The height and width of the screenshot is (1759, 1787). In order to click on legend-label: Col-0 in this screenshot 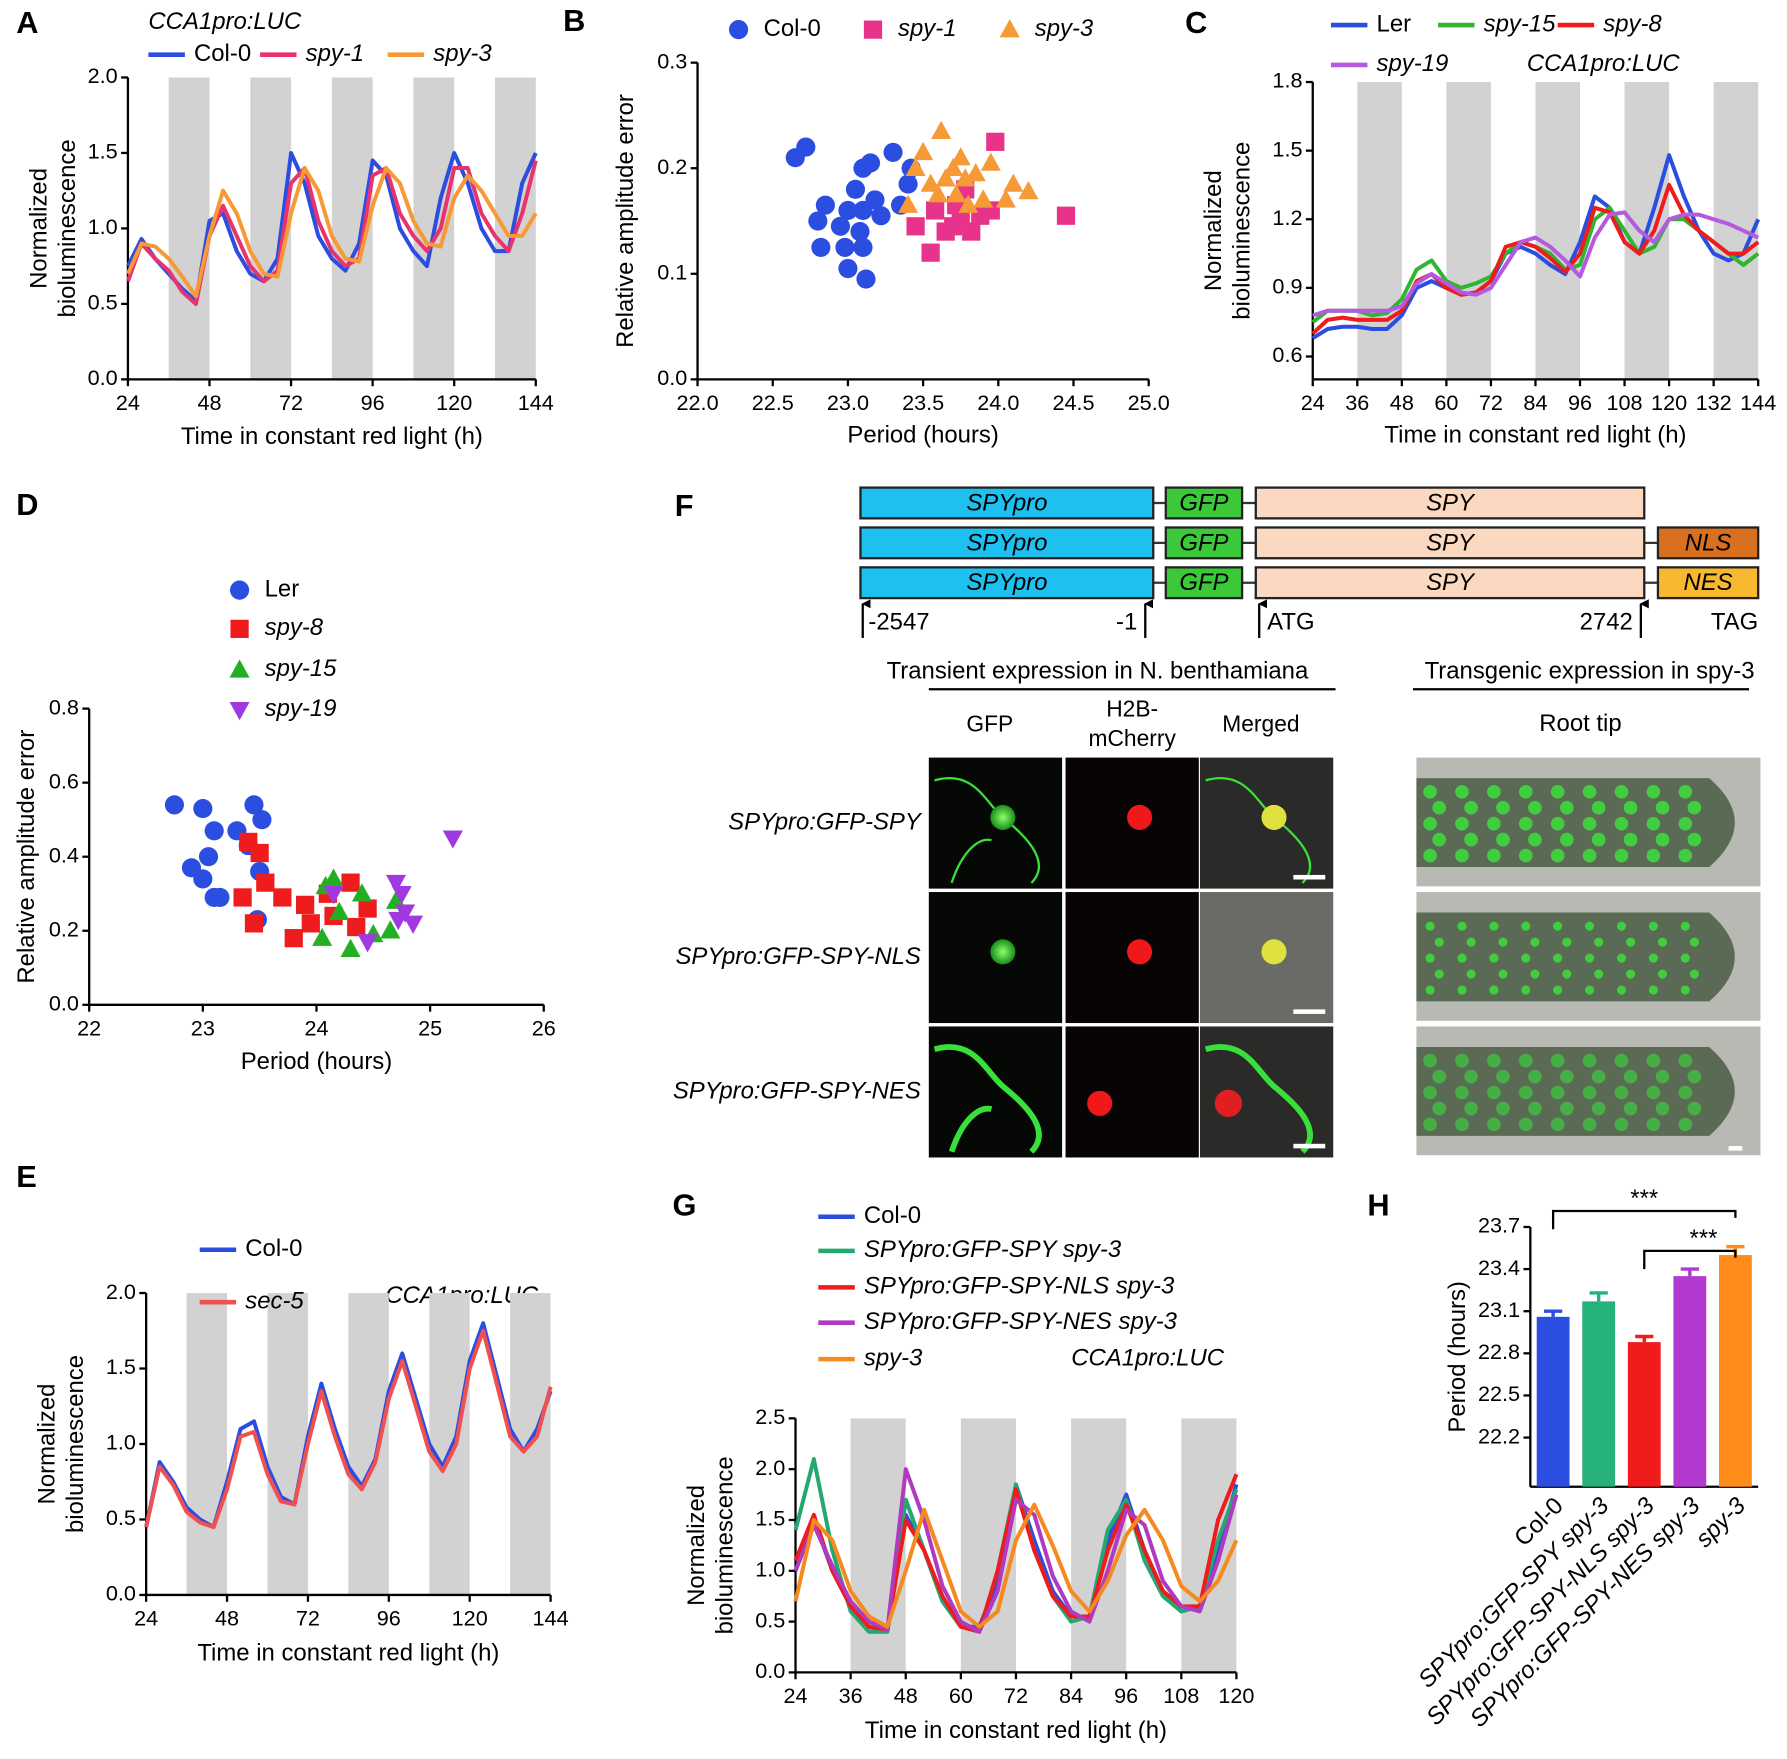, I will do `click(892, 1215)`.